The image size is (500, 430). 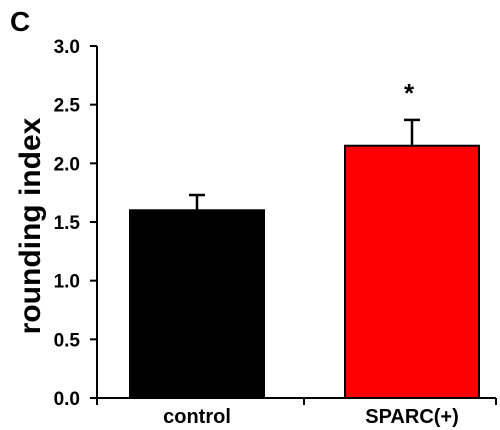 What do you see at coordinates (67, 164) in the screenshot?
I see `y-tick-label-4: 2.0` at bounding box center [67, 164].